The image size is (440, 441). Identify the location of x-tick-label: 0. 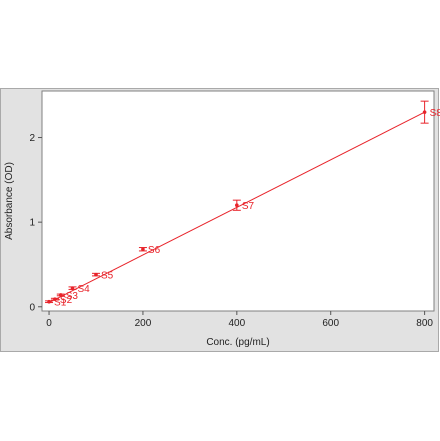
(49, 323).